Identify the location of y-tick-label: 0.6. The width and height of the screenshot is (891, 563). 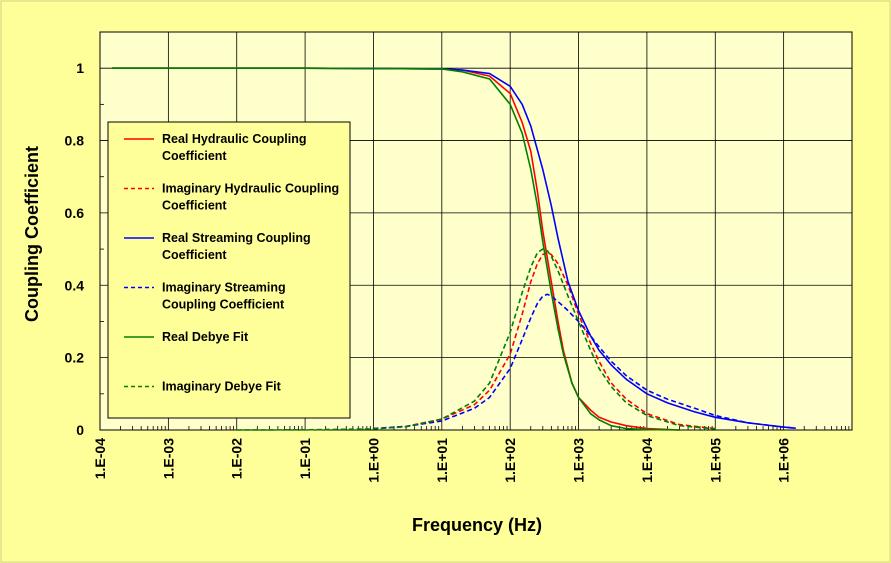
(75, 213).